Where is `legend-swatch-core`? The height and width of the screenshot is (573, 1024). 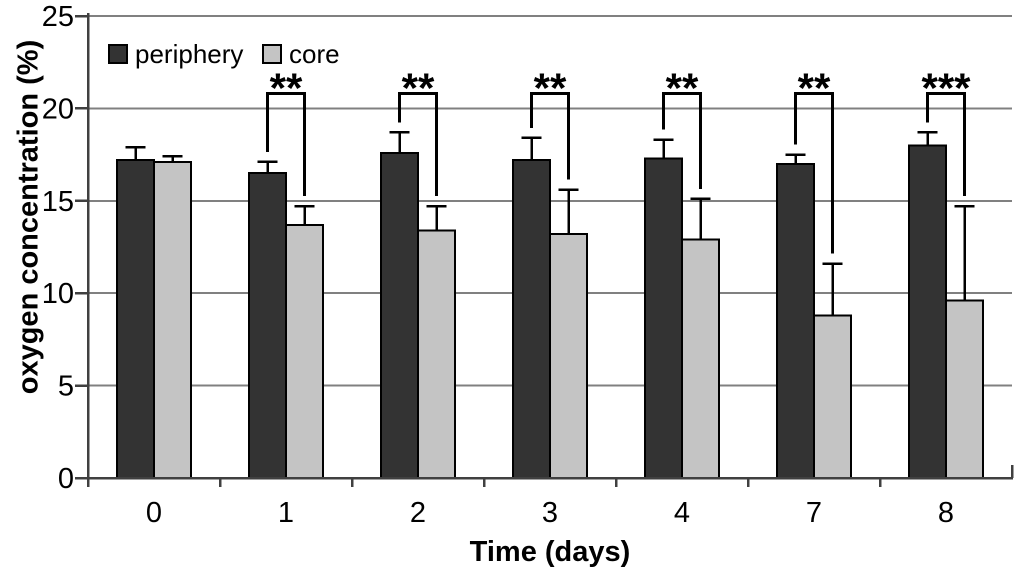 legend-swatch-core is located at coordinates (272, 54).